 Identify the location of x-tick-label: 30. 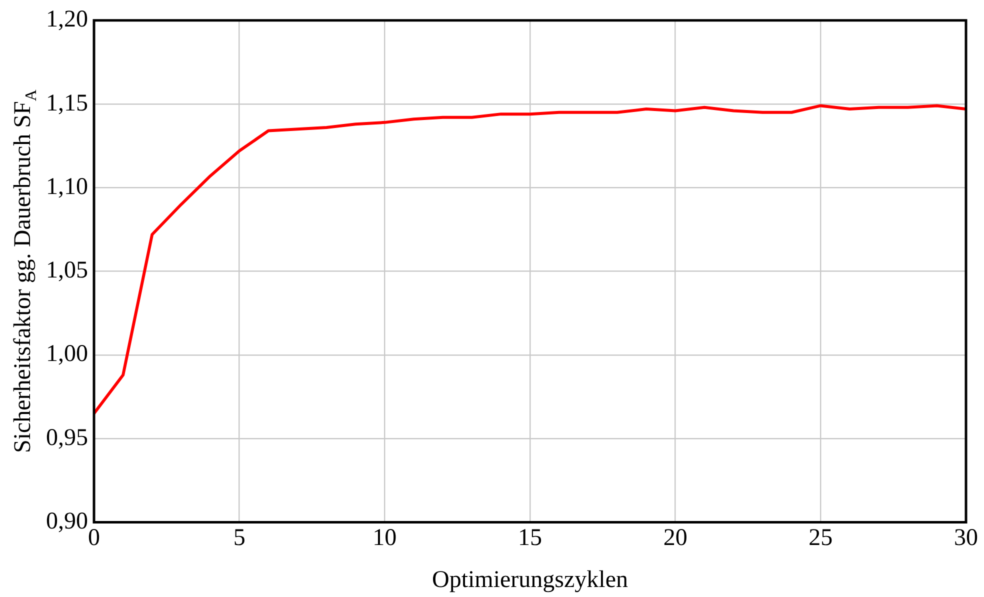
(966, 537).